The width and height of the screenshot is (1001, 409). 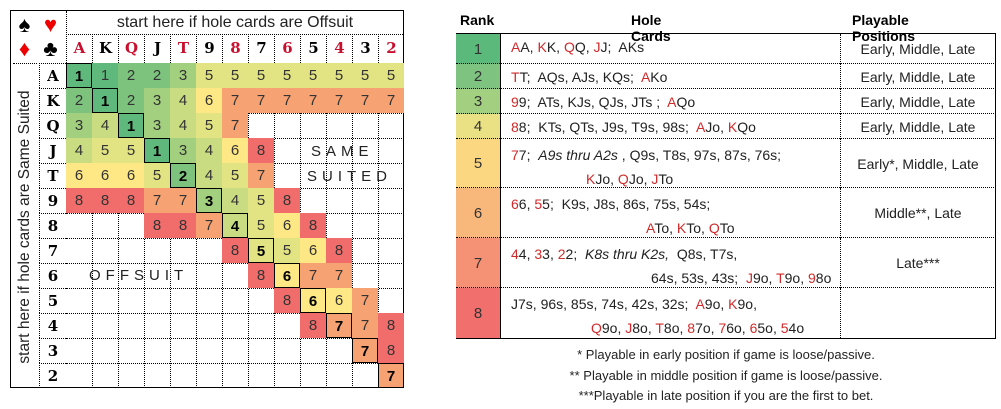 I want to click on offsuit-start-label: start here if hole cards are Offsuit, so click(x=234, y=23).